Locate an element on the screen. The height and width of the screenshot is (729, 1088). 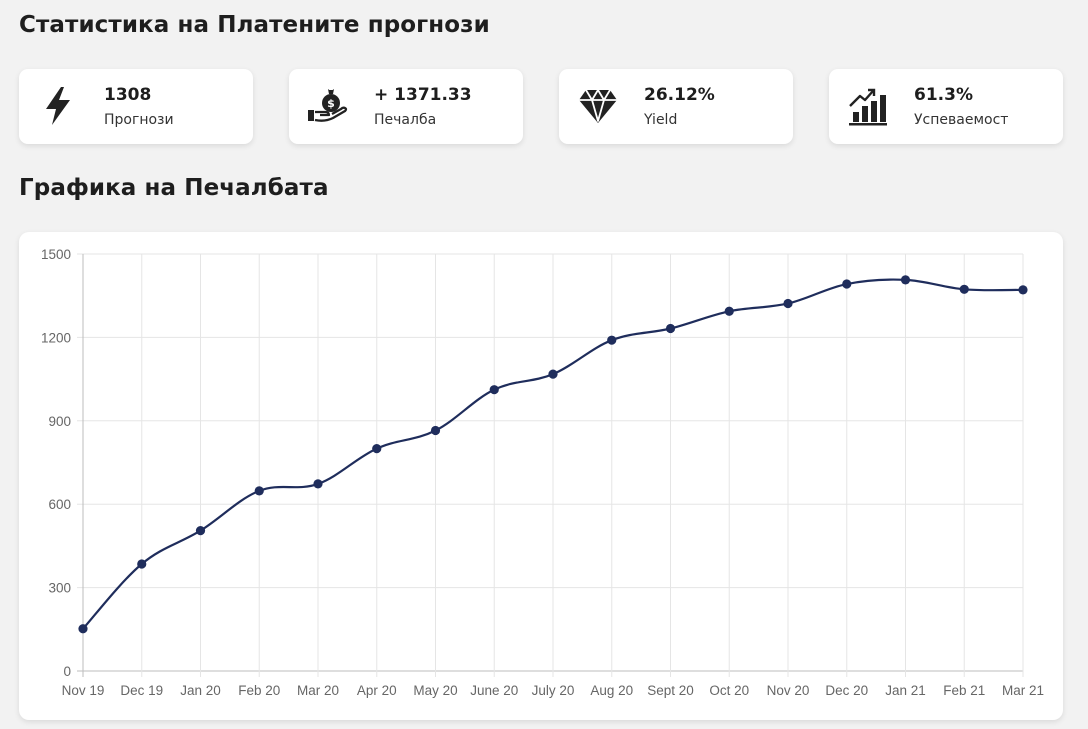
y-tick-label: 600 is located at coordinates (59, 504).